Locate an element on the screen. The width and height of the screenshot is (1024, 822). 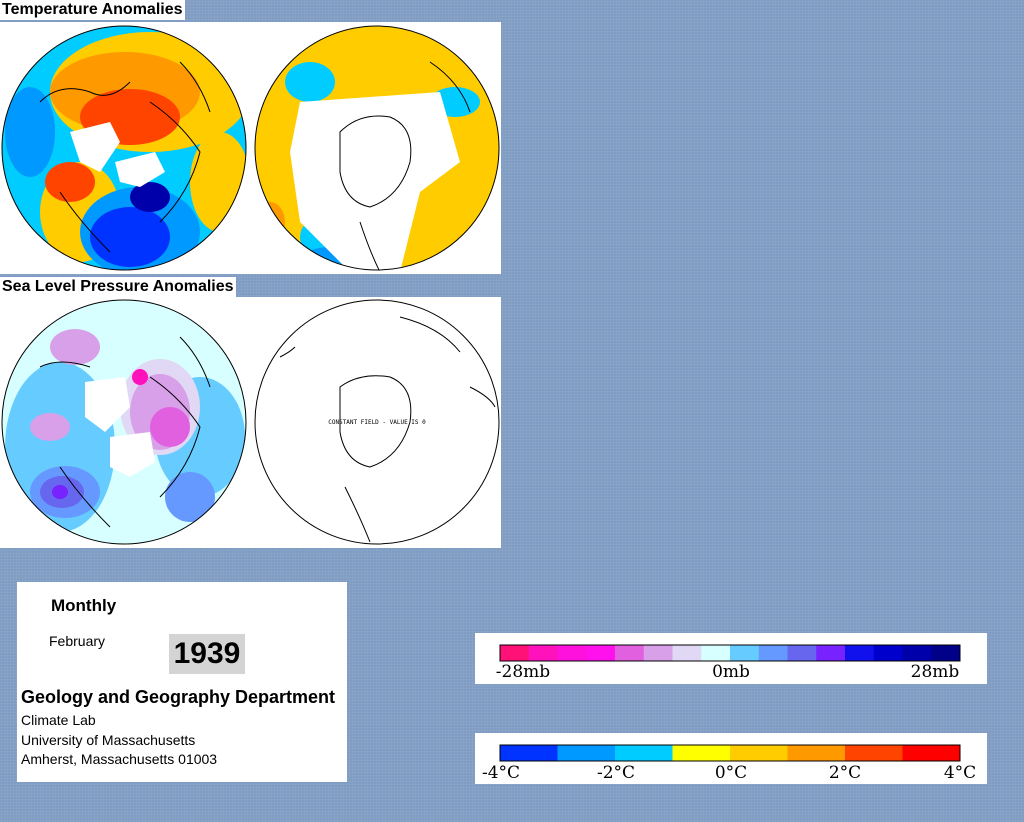
temperature-map-south is located at coordinates (377, 148).